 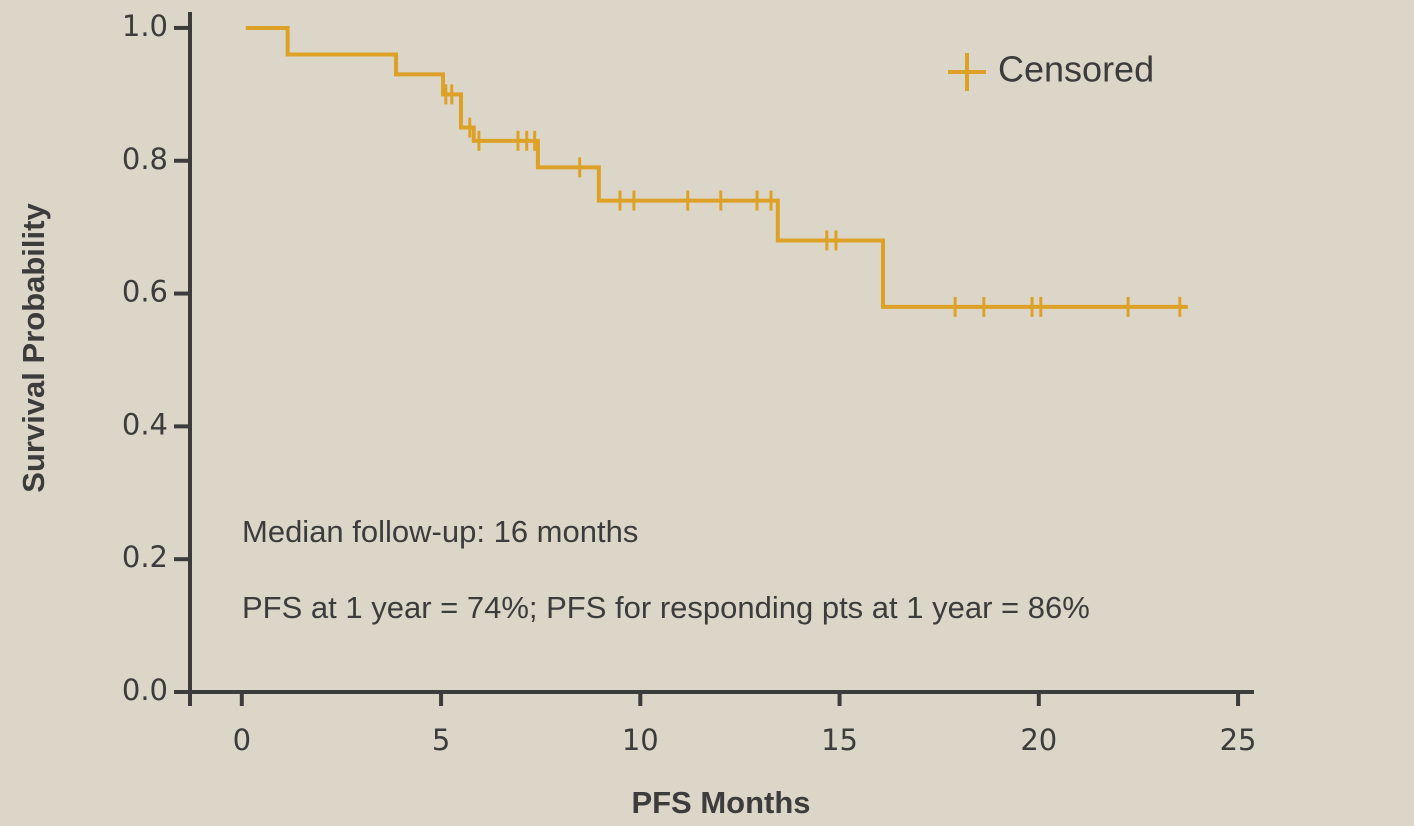 I want to click on legend-marker, so click(x=967, y=72).